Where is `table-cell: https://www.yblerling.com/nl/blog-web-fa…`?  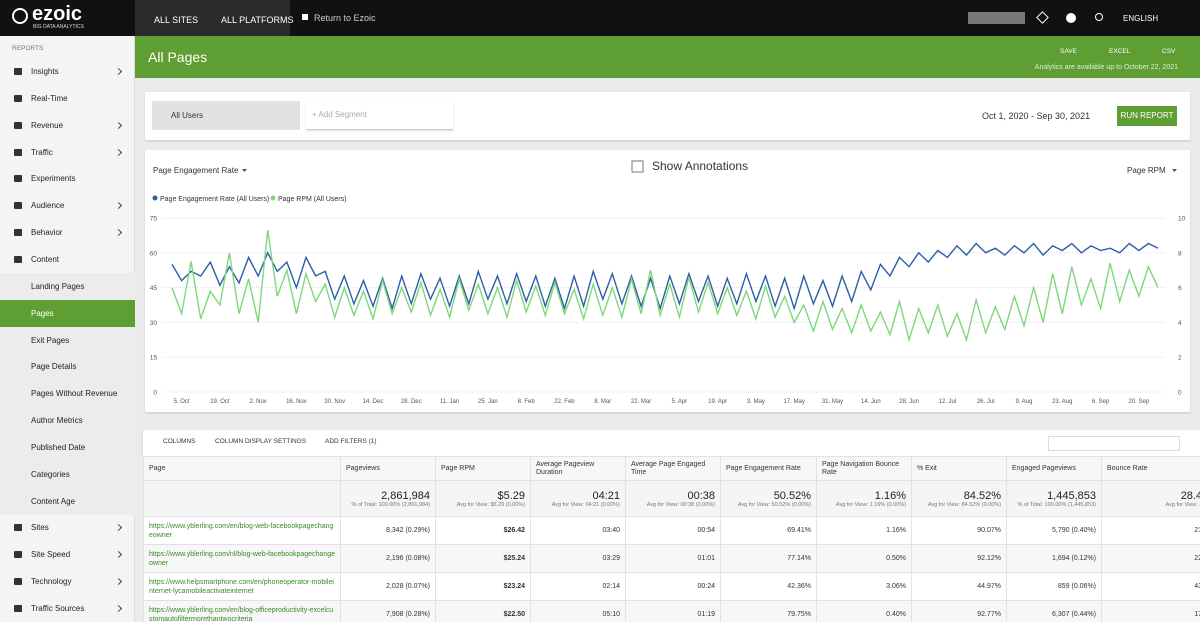 table-cell: https://www.yblerling.com/nl/blog-web-fa… is located at coordinates (242, 558).